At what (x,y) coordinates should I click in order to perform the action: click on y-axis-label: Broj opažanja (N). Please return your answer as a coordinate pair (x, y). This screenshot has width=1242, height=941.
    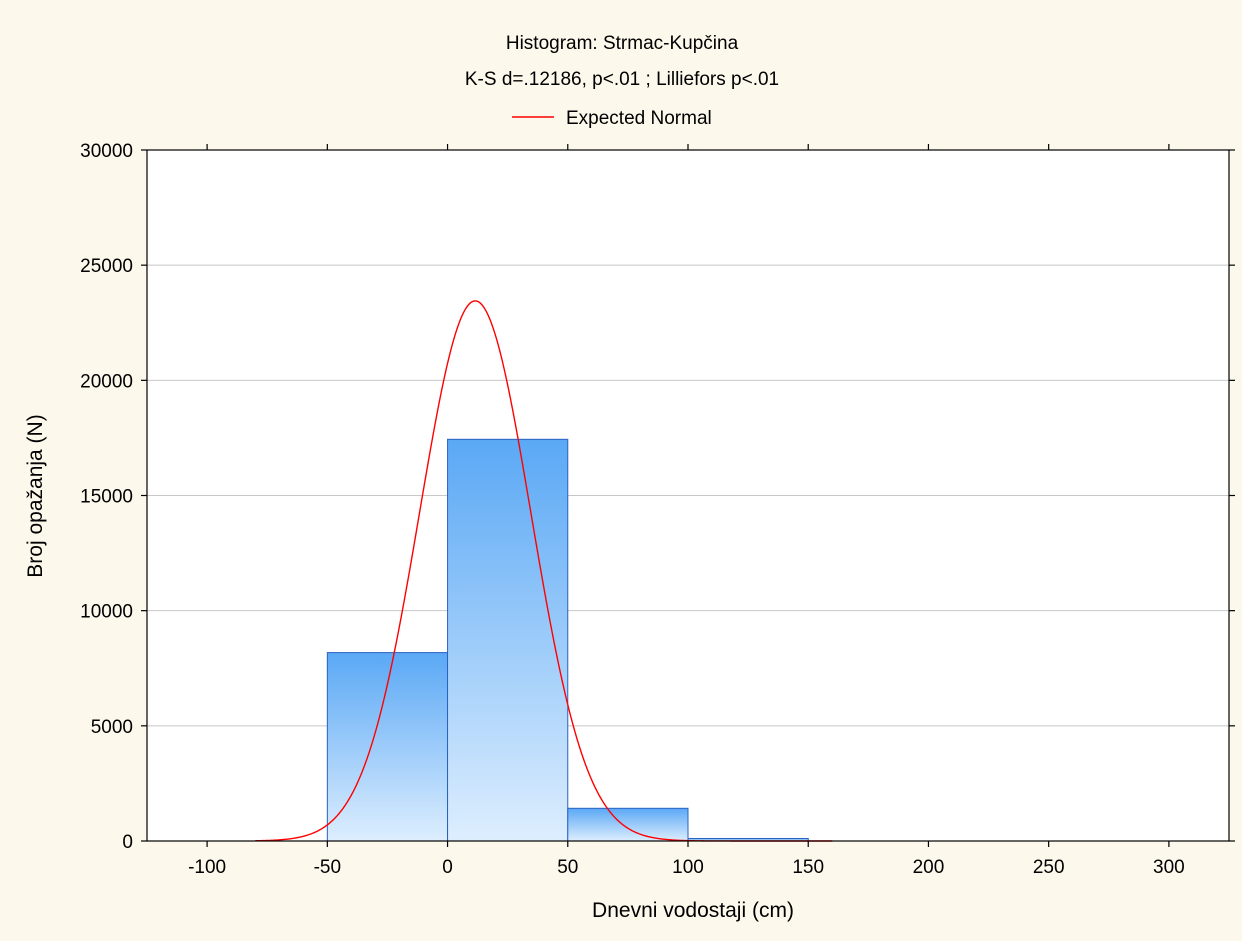
    Looking at the image, I should click on (35, 495).